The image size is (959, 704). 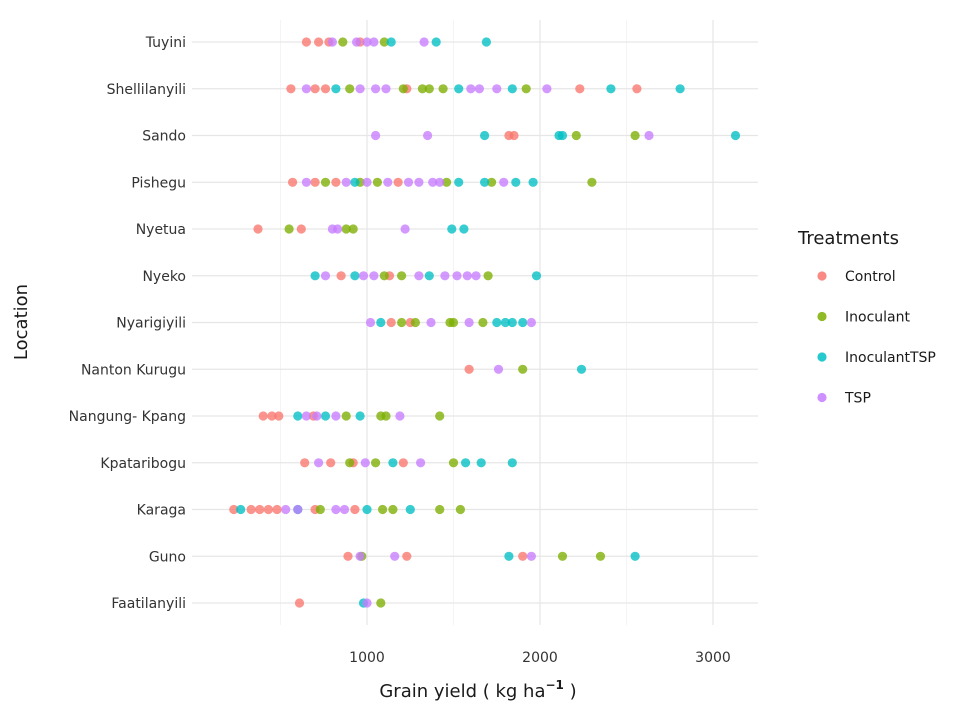 What do you see at coordinates (713, 658) in the screenshot?
I see `x-tick-label: 3000` at bounding box center [713, 658].